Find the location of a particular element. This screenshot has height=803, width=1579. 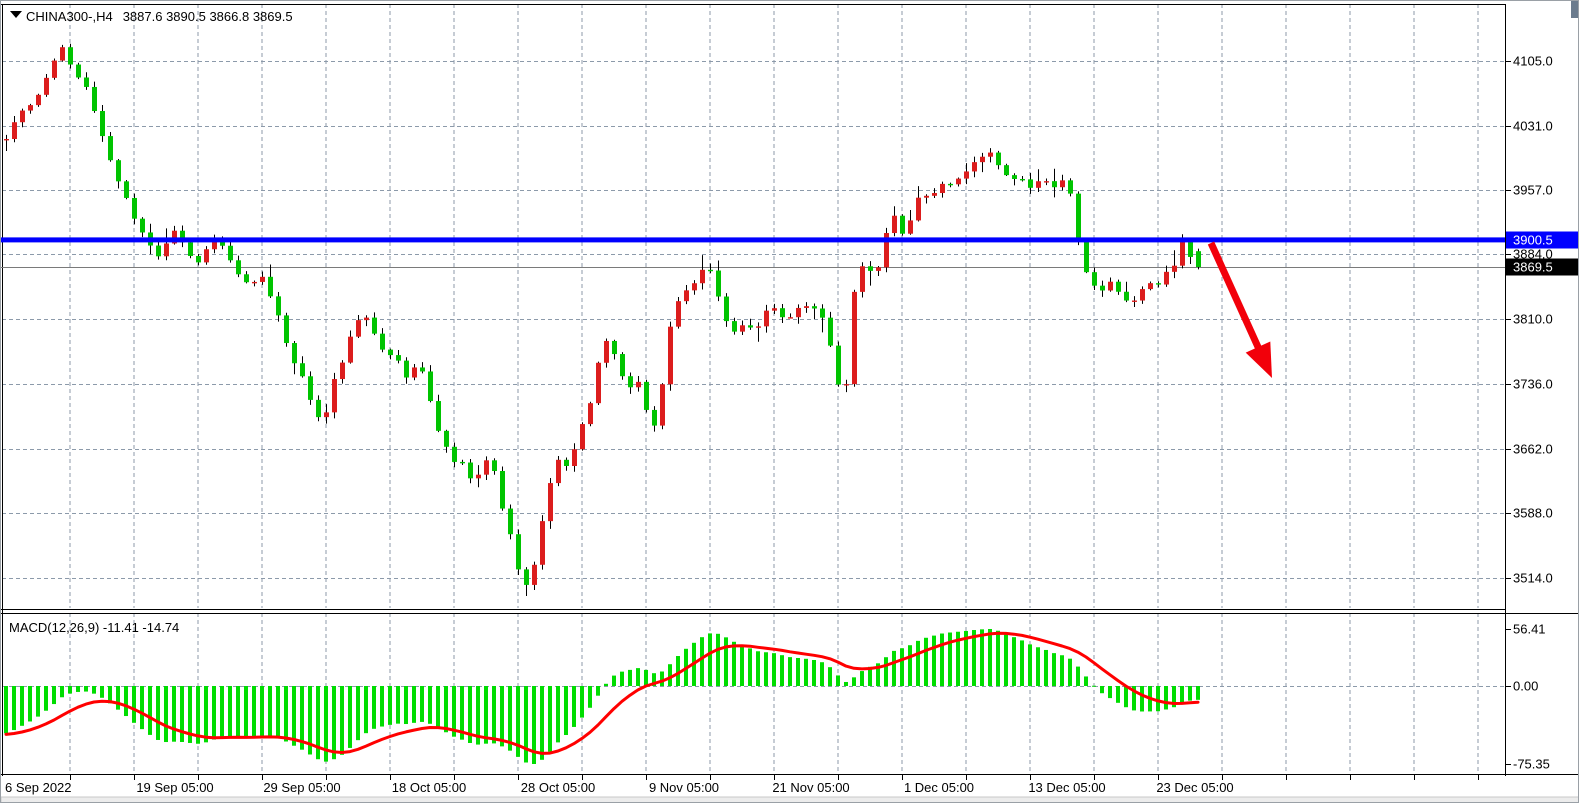

time-axis-label: 28 Oct 05:00 is located at coordinates (558, 787).